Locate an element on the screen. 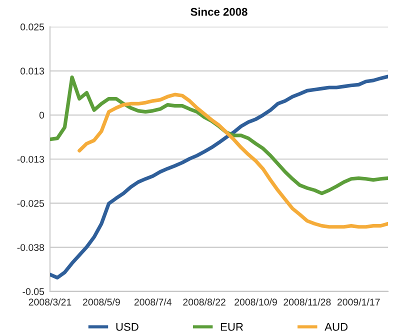  y-tick-label: 0.025 is located at coordinates (32, 27).